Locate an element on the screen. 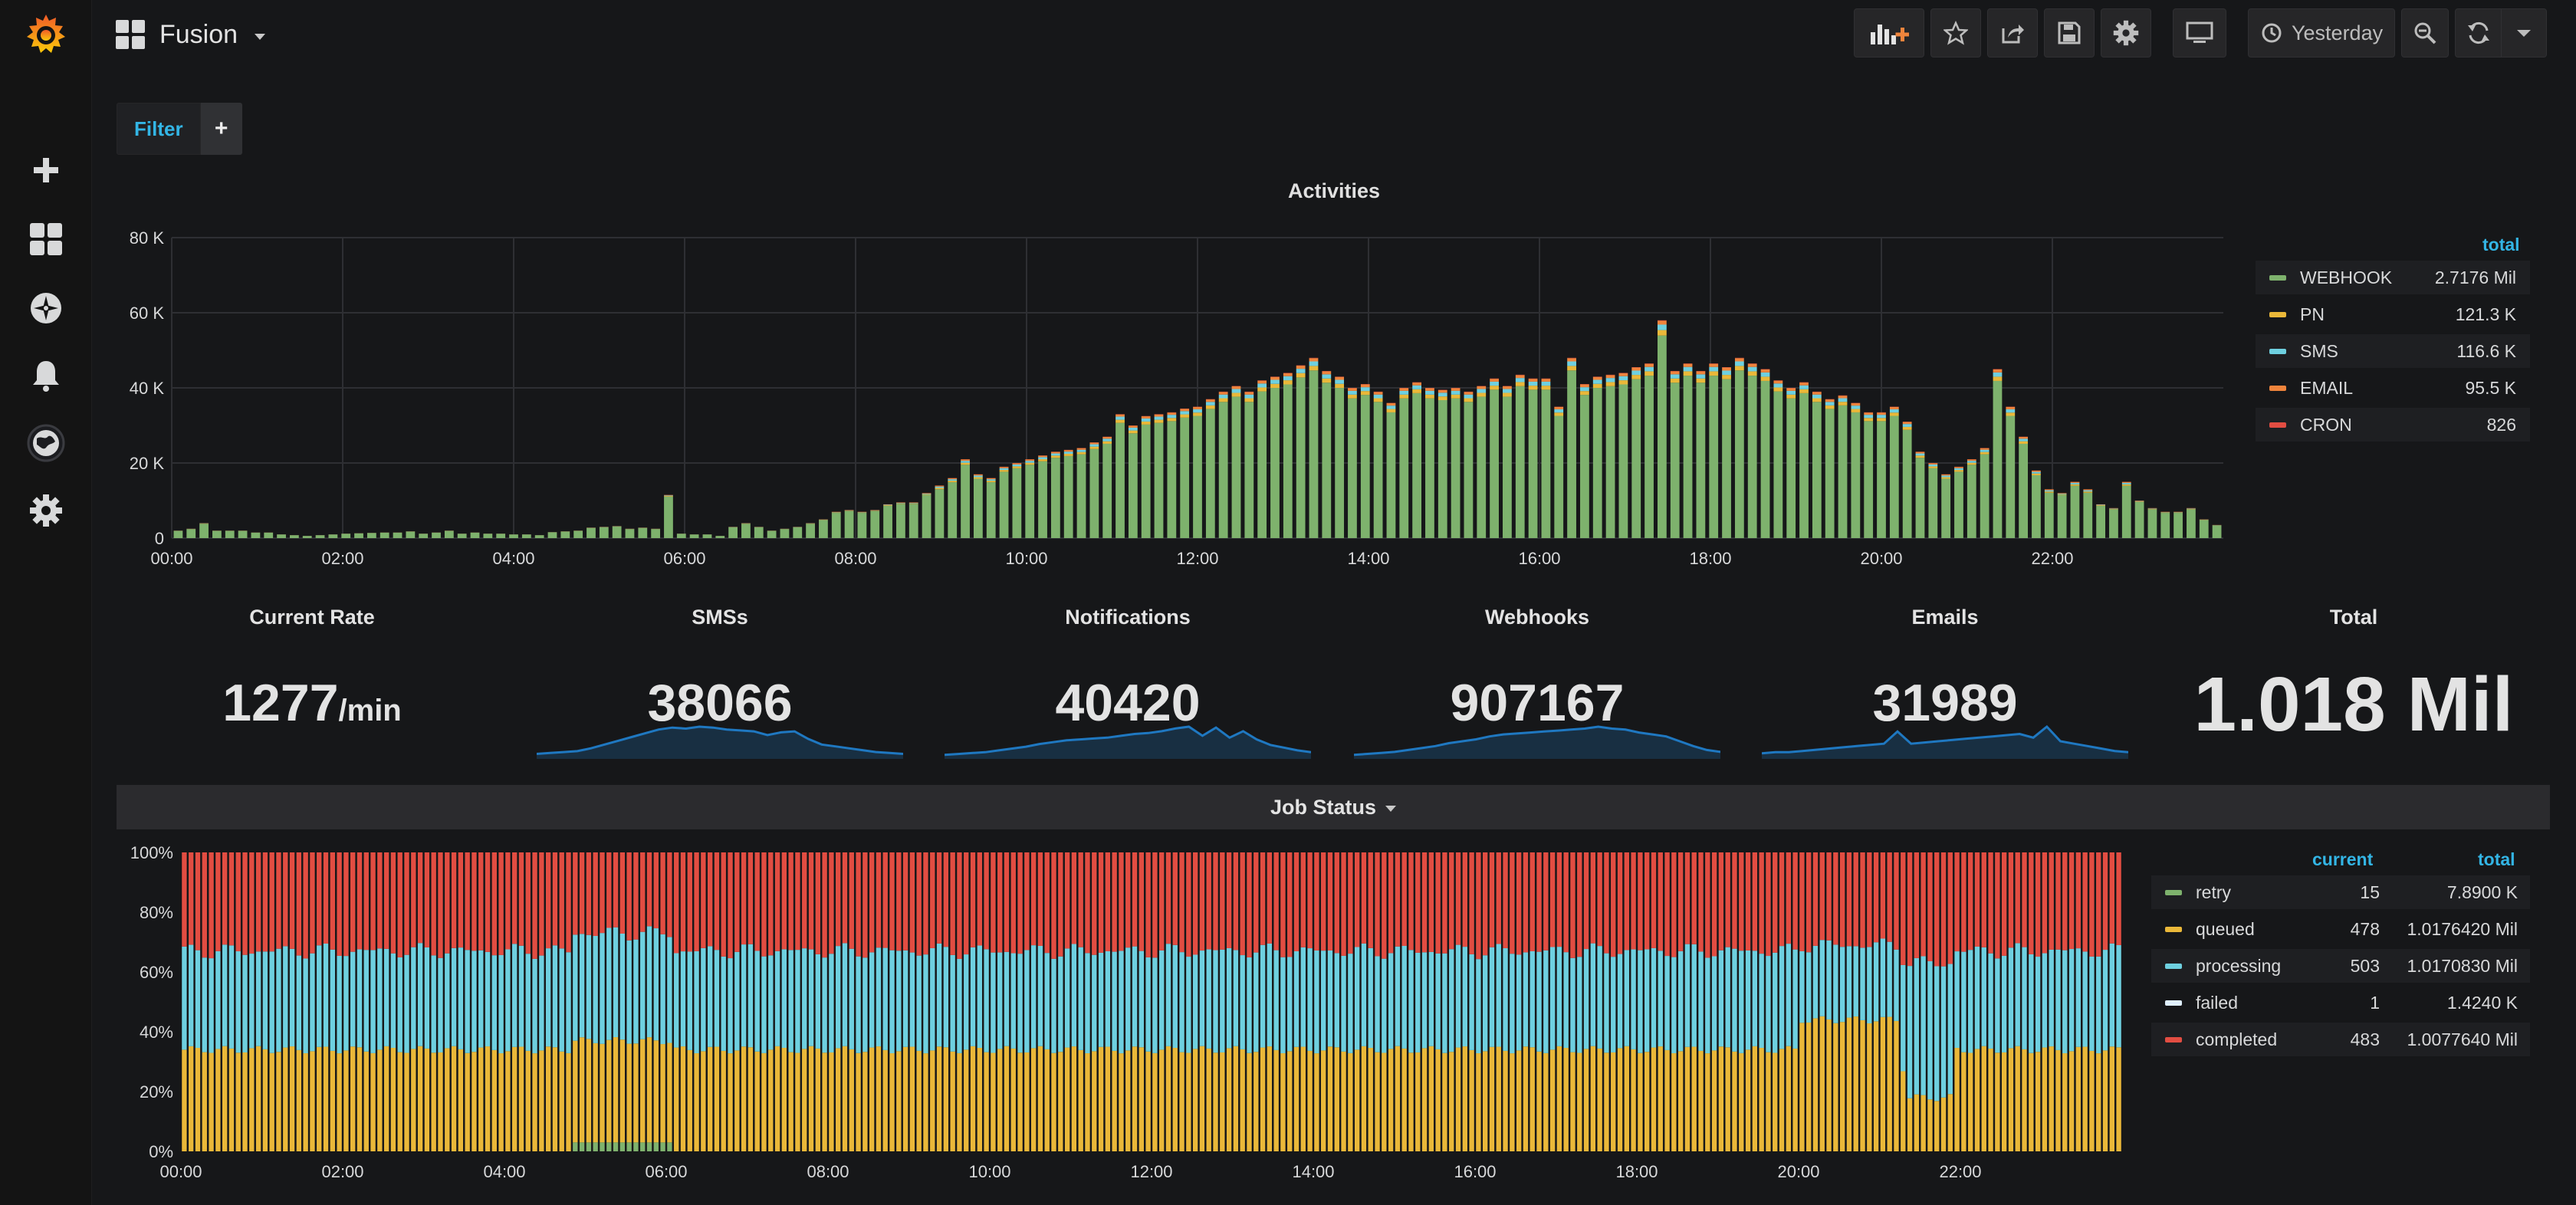  legend-item-pn: PN 121.3 K is located at coordinates (2393, 314).